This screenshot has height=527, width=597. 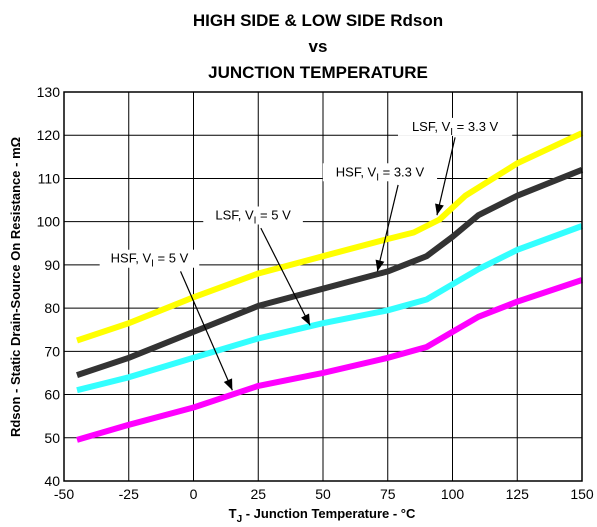 What do you see at coordinates (52, 308) in the screenshot?
I see `y-tick-label: 80` at bounding box center [52, 308].